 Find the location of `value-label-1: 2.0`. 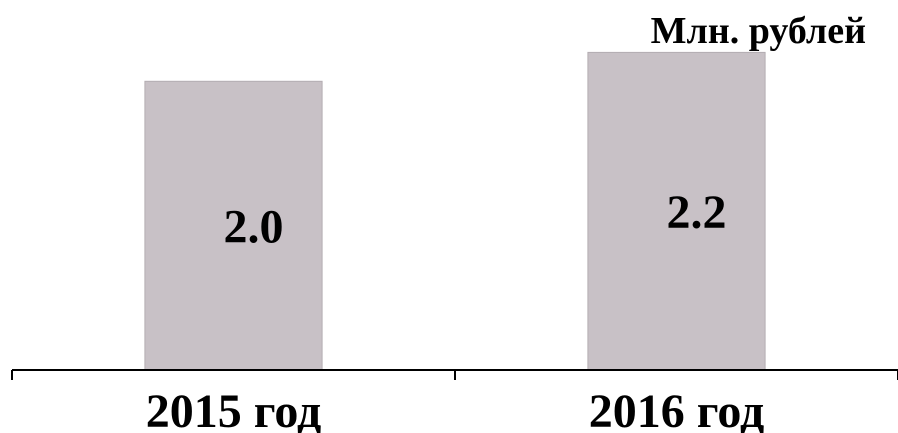

value-label-1: 2.0 is located at coordinates (254, 227).